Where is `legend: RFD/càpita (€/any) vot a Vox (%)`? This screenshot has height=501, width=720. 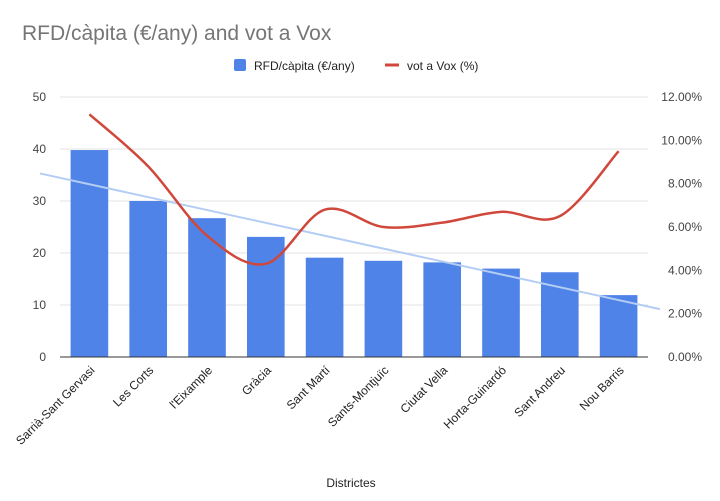 legend: RFD/càpita (€/any) vot a Vox (%) is located at coordinates (356, 66).